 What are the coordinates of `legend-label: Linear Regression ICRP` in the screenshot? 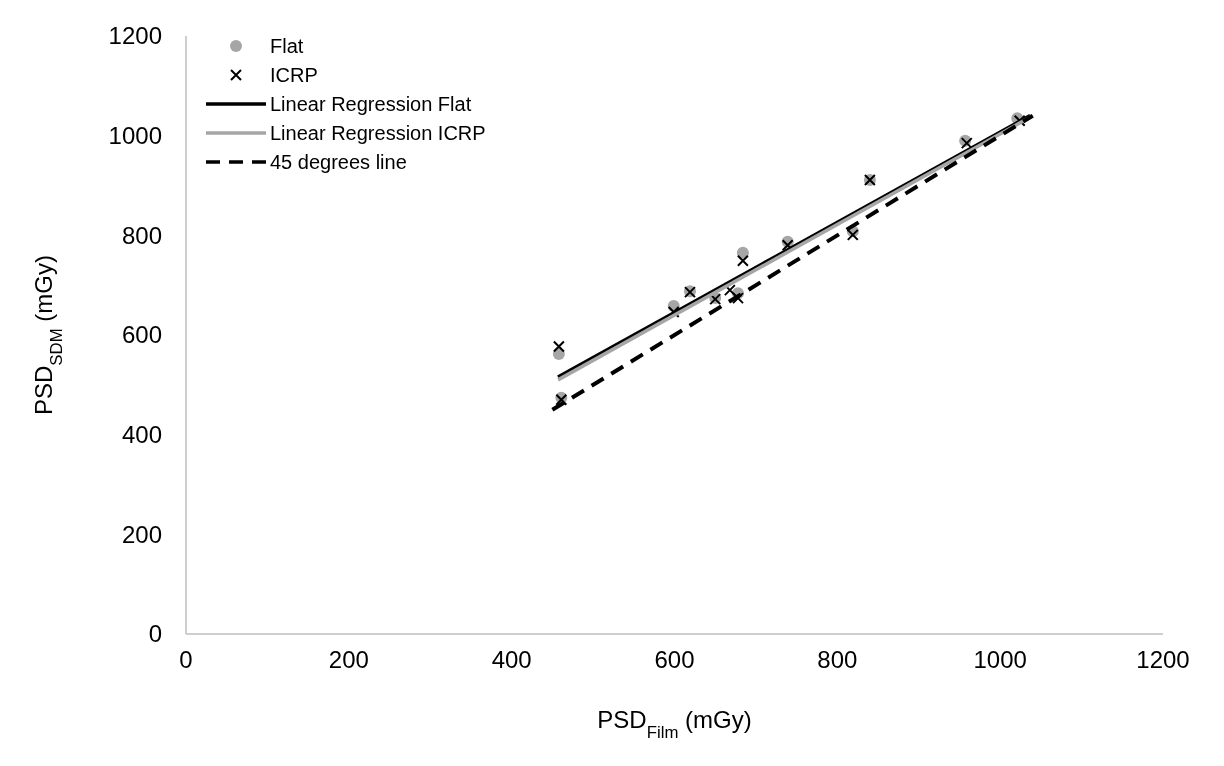 It's located at (378, 133).